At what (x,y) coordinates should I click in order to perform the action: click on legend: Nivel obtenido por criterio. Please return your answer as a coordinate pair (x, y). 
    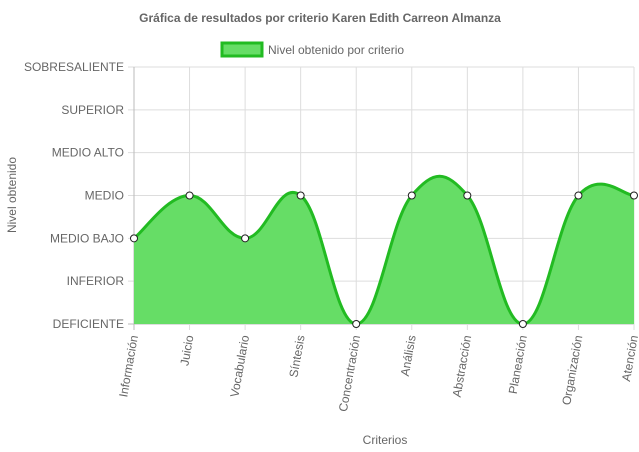
    Looking at the image, I should click on (312, 49).